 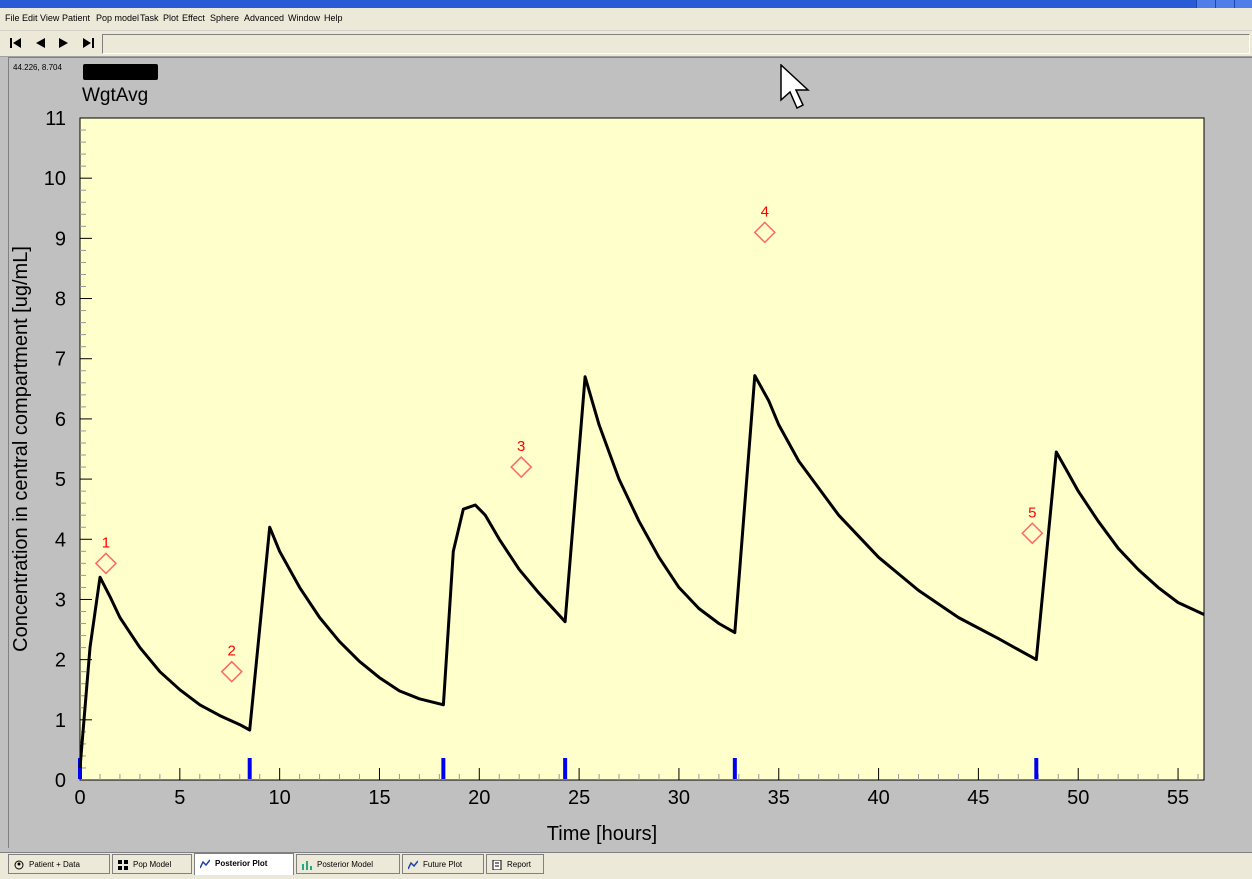 What do you see at coordinates (1178, 798) in the screenshot?
I see `x-tick-label: 55` at bounding box center [1178, 798].